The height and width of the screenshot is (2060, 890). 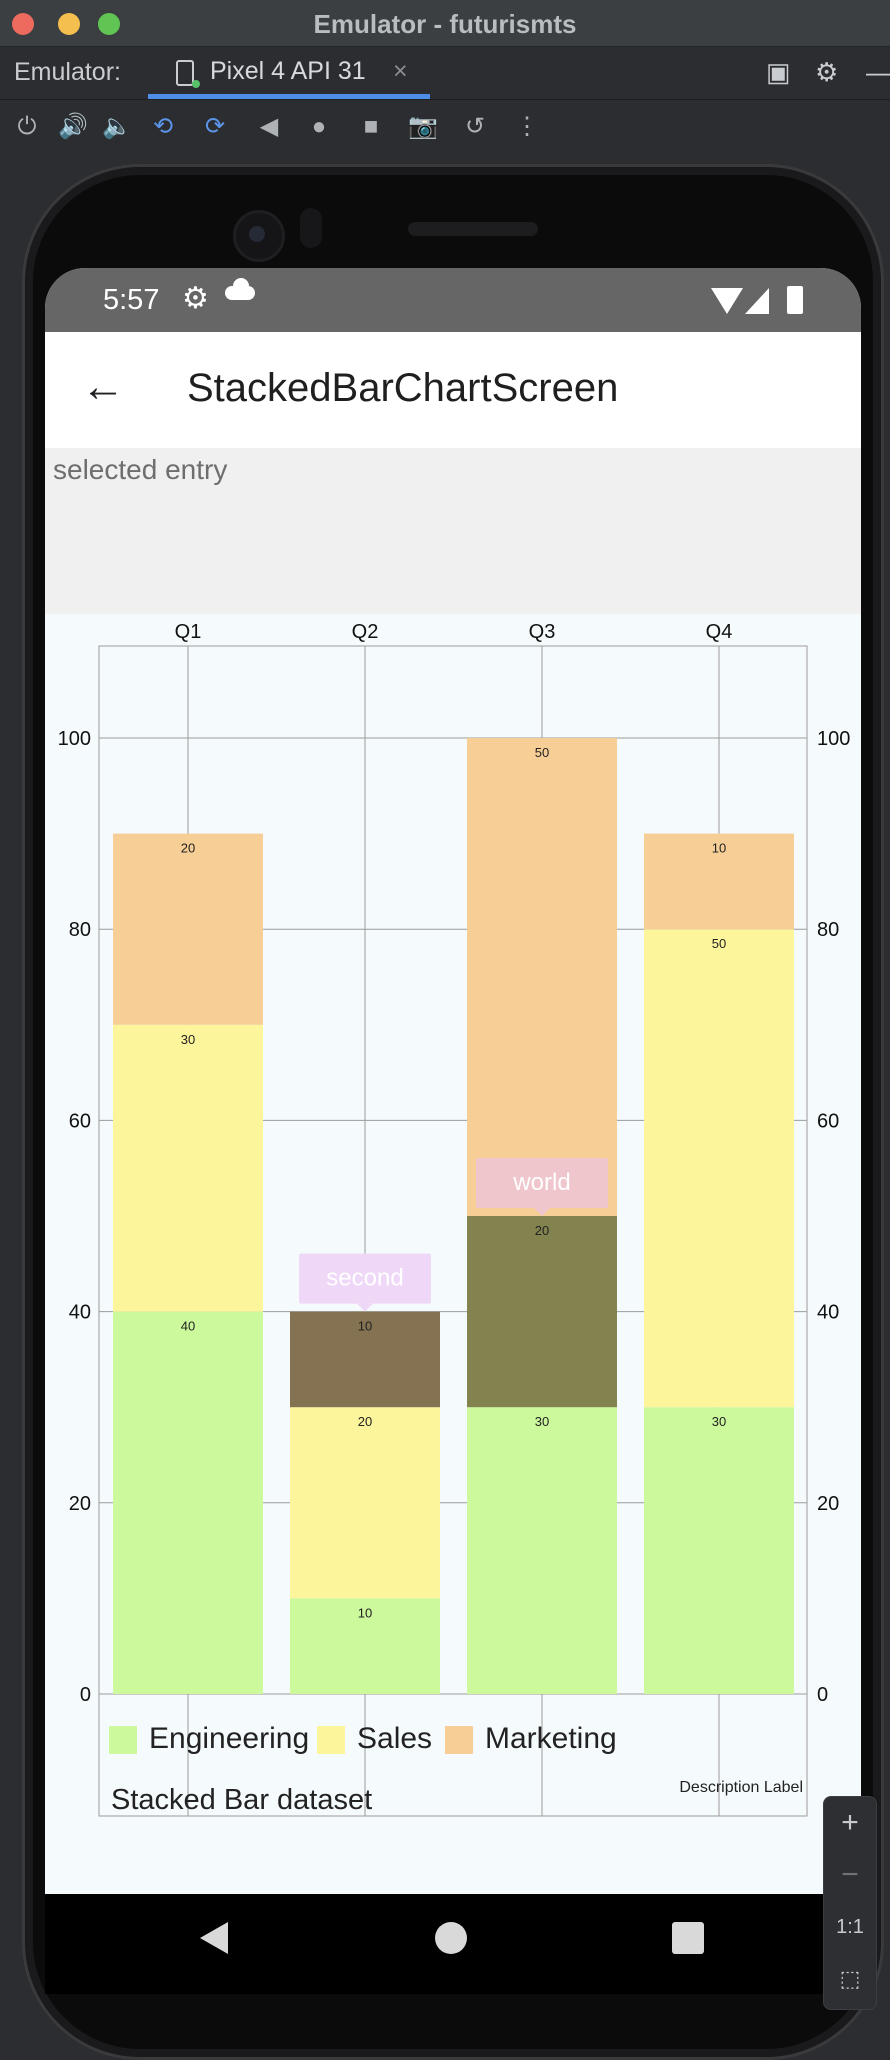 I want to click on selected-entry-panel: selected entry, so click(x=453, y=531).